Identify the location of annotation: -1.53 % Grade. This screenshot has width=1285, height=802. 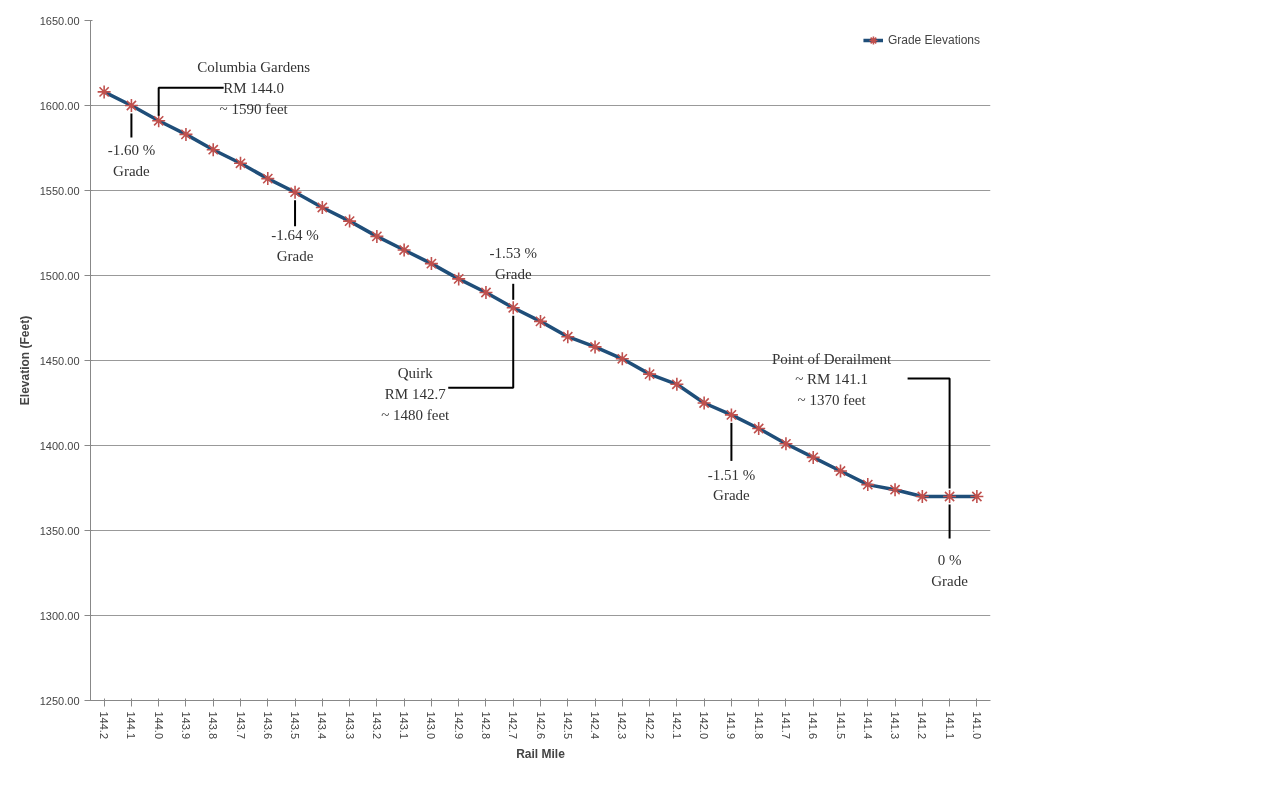
(513, 264).